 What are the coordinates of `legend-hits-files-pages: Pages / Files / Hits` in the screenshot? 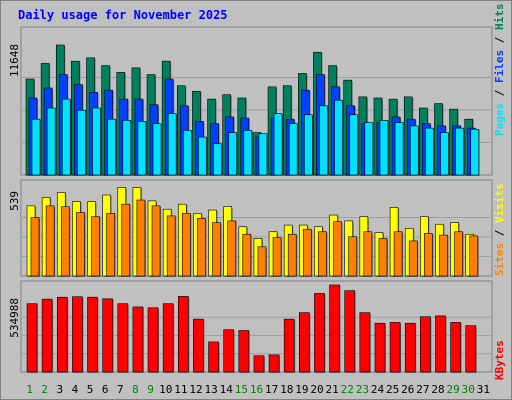 It's located at (499, 70).